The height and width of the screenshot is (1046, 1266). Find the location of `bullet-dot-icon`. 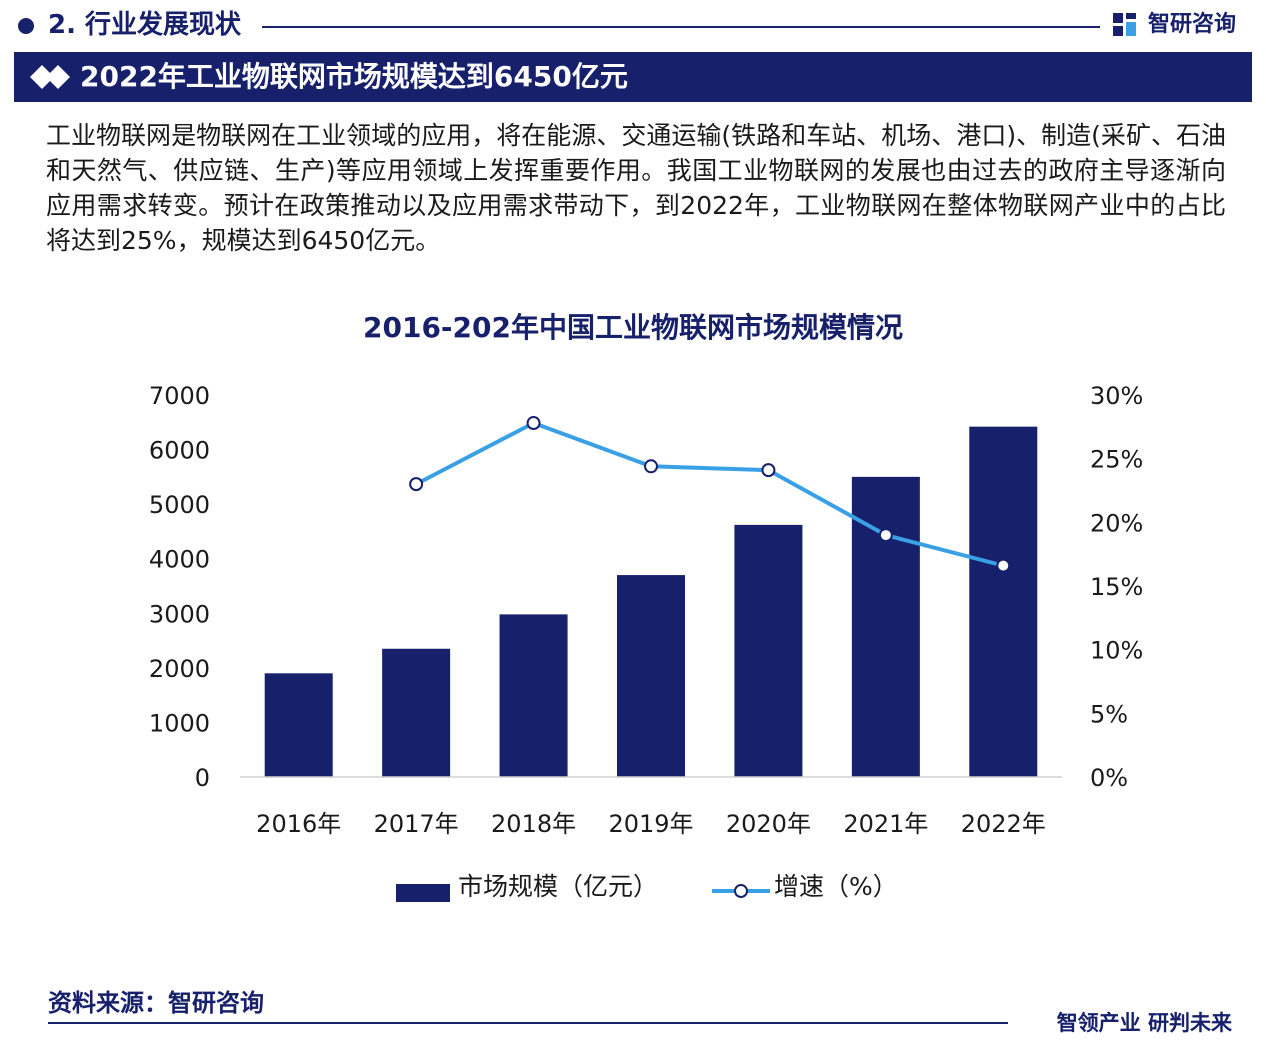

bullet-dot-icon is located at coordinates (26, 26).